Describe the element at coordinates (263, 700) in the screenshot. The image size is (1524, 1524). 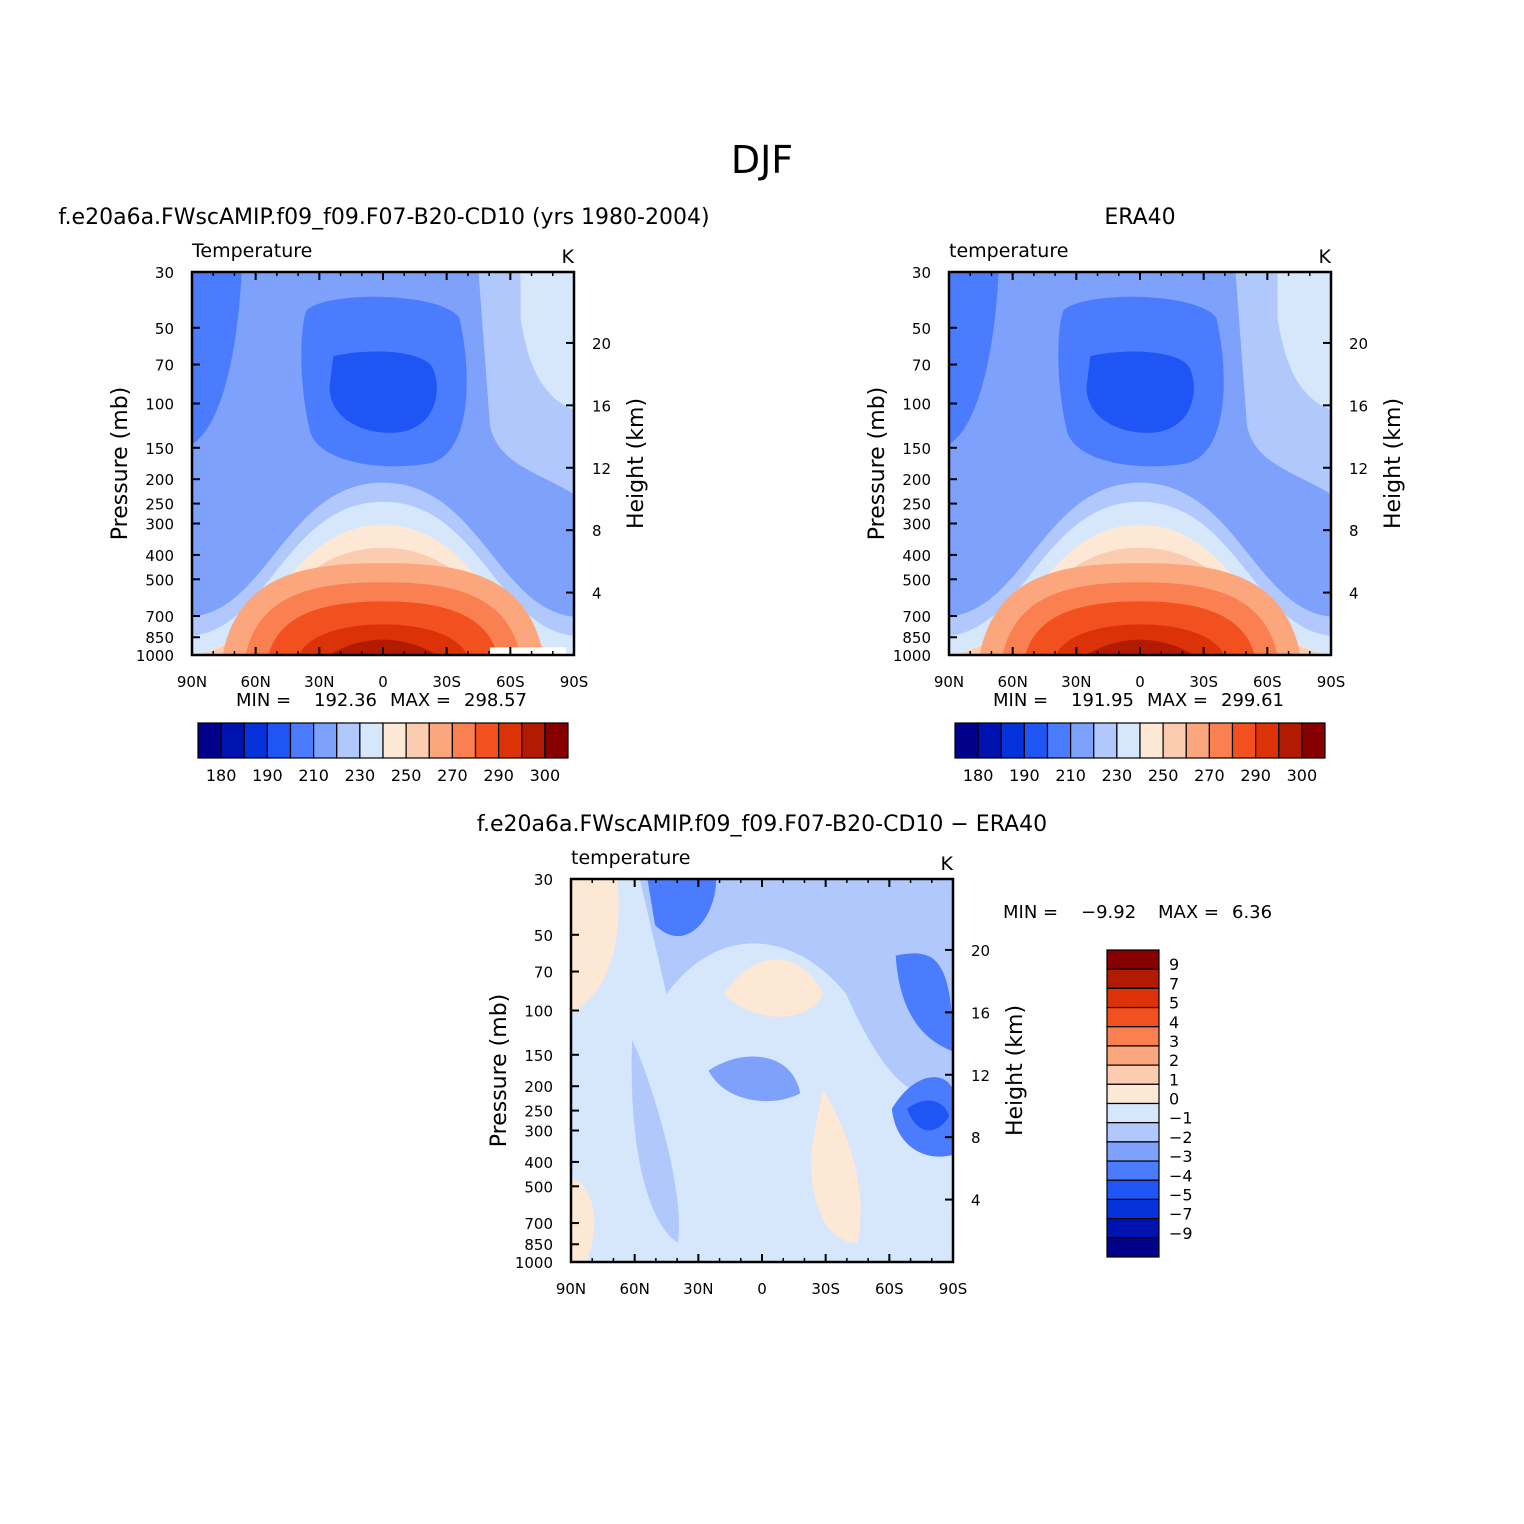
I see `min-label: MIN =` at that location.